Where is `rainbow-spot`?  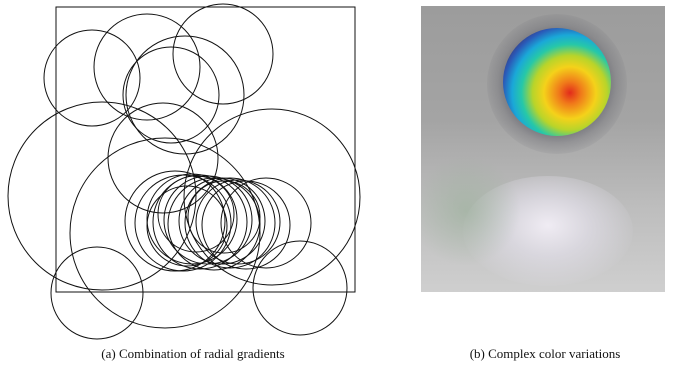
rainbow-spot is located at coordinates (557, 82).